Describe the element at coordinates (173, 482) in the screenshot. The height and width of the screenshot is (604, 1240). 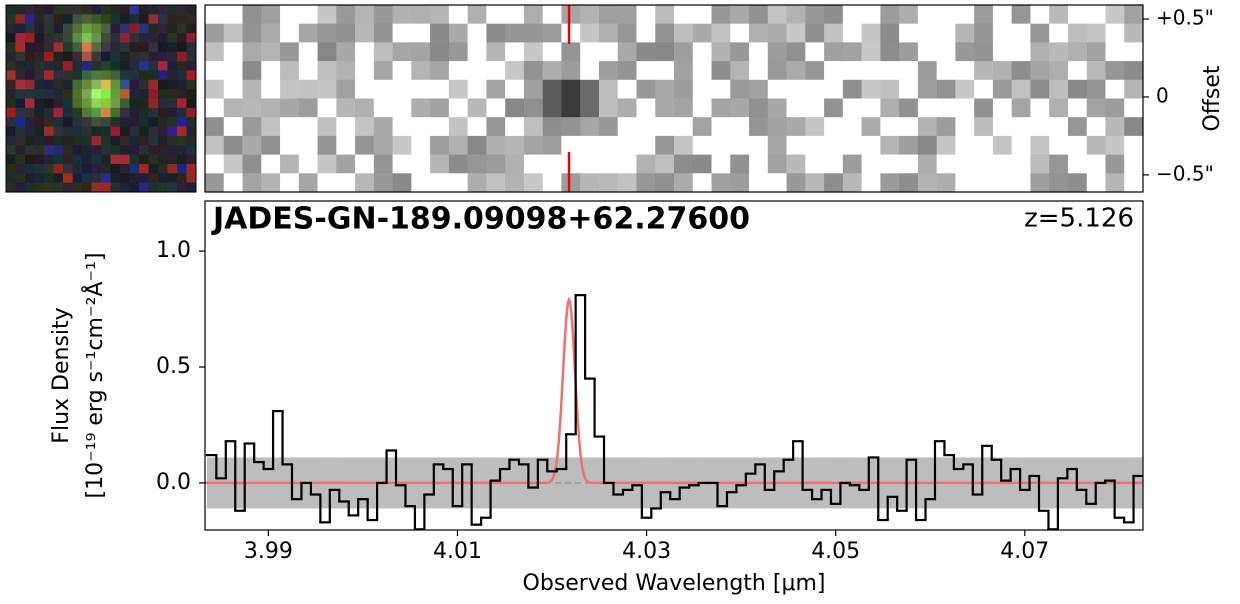
I see `y-tick-label: 0.0` at that location.